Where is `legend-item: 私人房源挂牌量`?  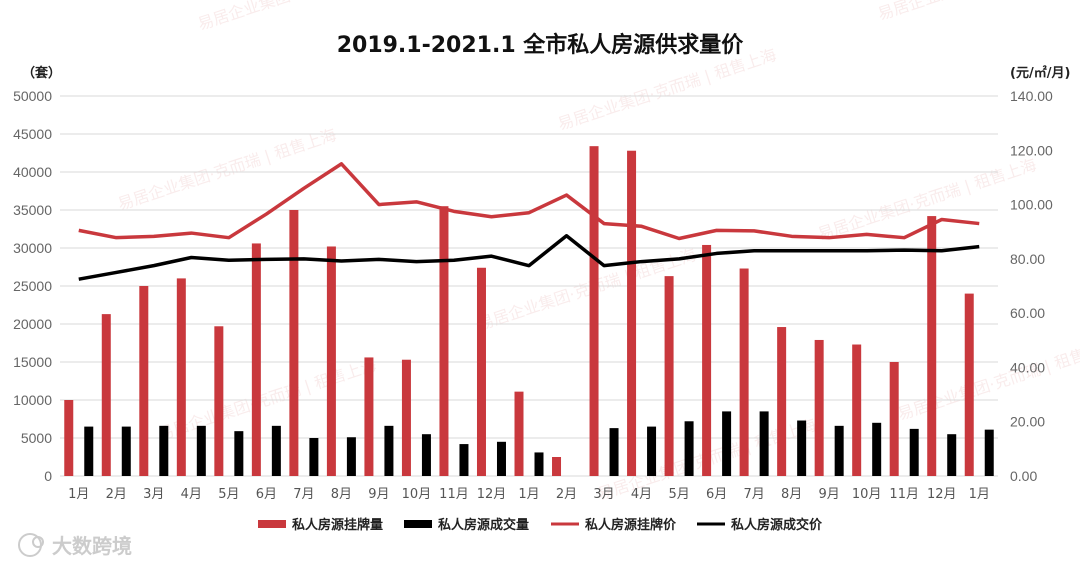
legend-item: 私人房源挂牌量 is located at coordinates (320, 525).